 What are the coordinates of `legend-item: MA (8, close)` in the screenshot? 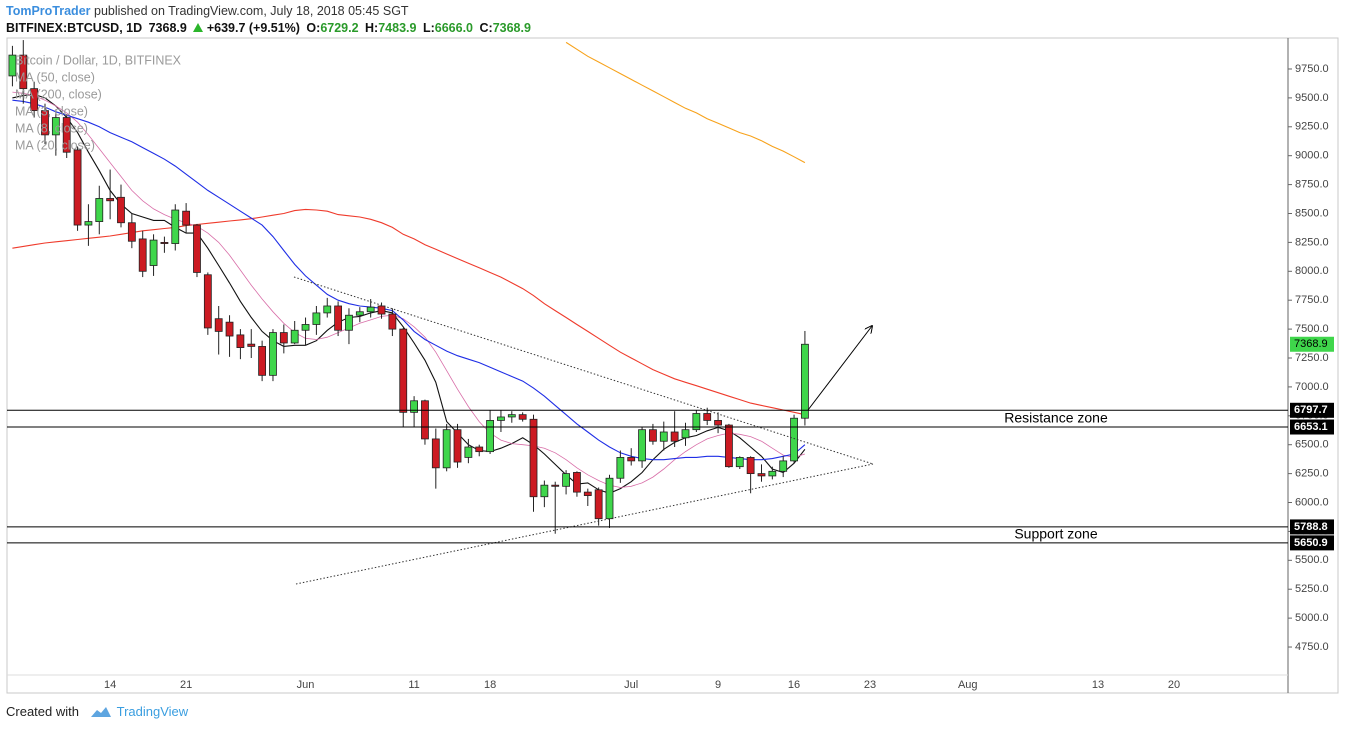 It's located at (51, 128).